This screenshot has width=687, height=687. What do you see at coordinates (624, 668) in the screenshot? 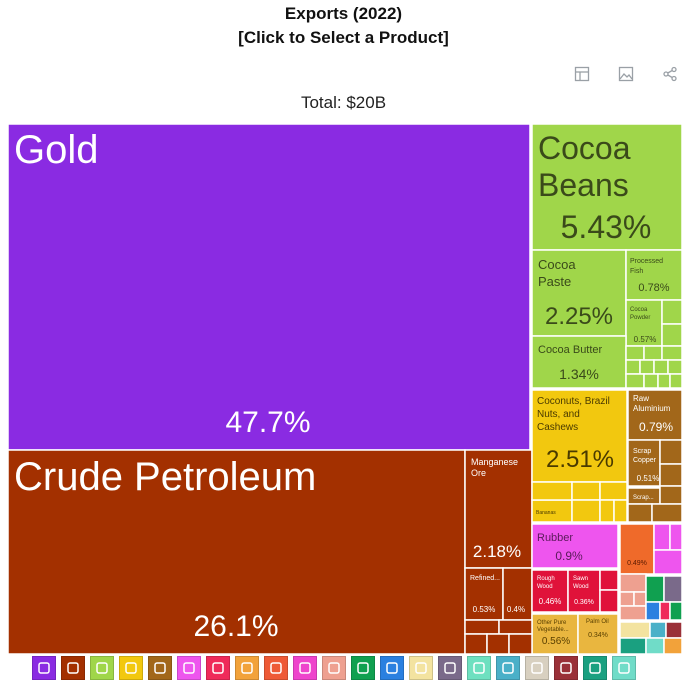
I see `miscellaneous-icon` at bounding box center [624, 668].